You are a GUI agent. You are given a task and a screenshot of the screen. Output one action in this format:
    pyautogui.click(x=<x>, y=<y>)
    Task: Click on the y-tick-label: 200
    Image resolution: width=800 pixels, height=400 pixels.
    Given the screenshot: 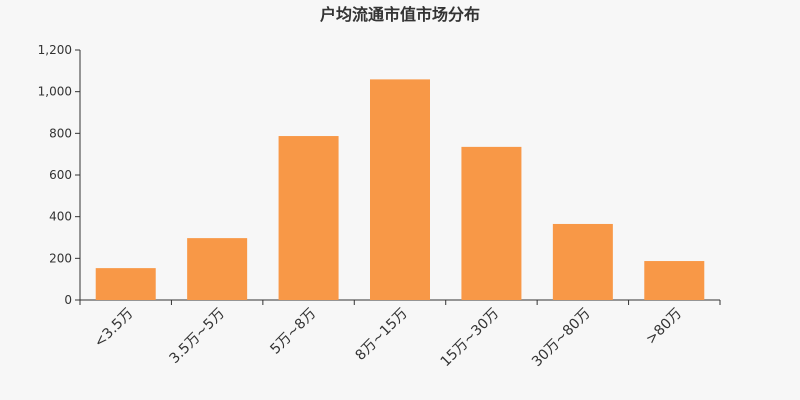 What is the action you would take?
    pyautogui.click(x=60, y=258)
    